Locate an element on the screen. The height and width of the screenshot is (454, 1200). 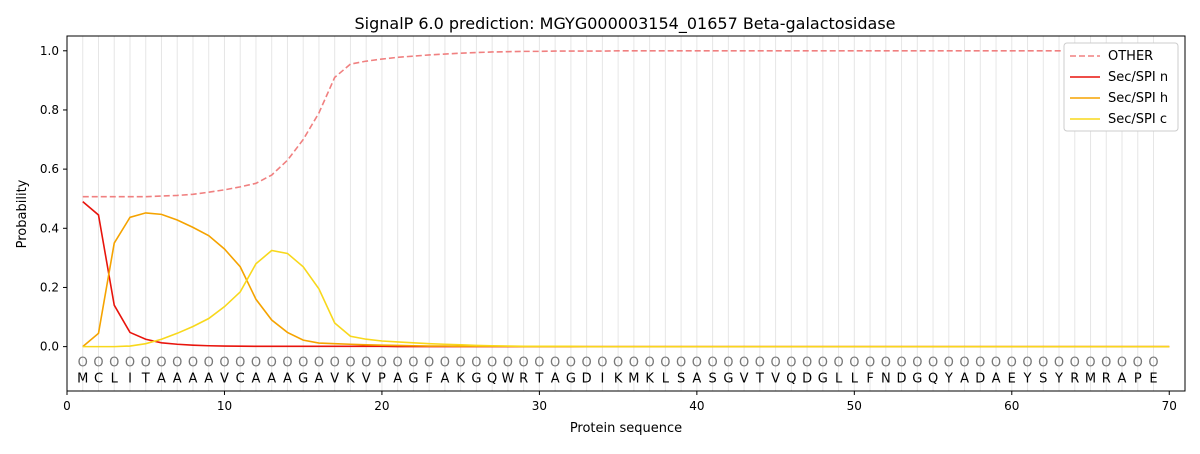
y-tick-label: 0.8 is located at coordinates (49, 110).